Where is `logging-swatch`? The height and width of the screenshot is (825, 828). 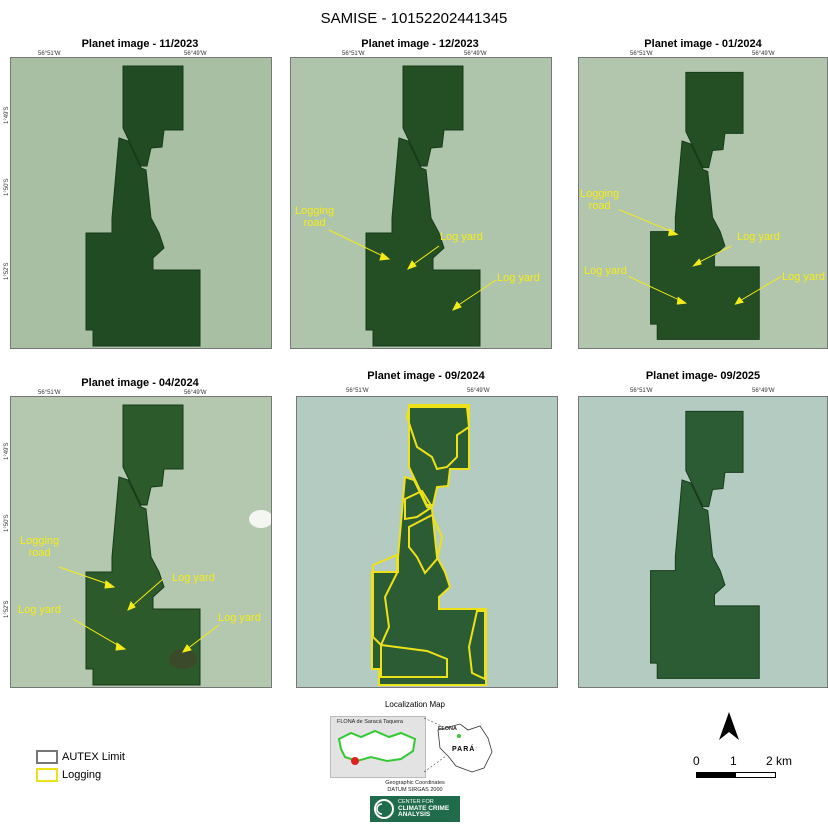
logging-swatch is located at coordinates (47, 775).